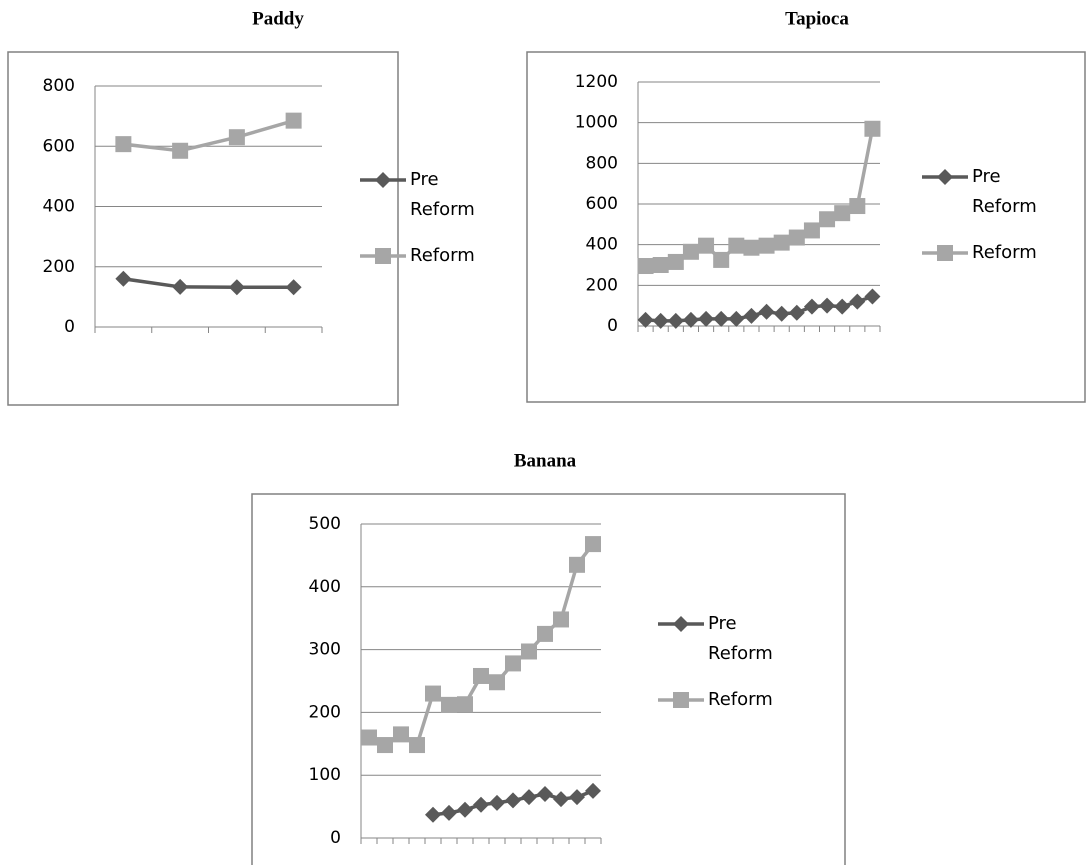  Describe the element at coordinates (325, 775) in the screenshot. I see `y-tick-label: 100` at that location.